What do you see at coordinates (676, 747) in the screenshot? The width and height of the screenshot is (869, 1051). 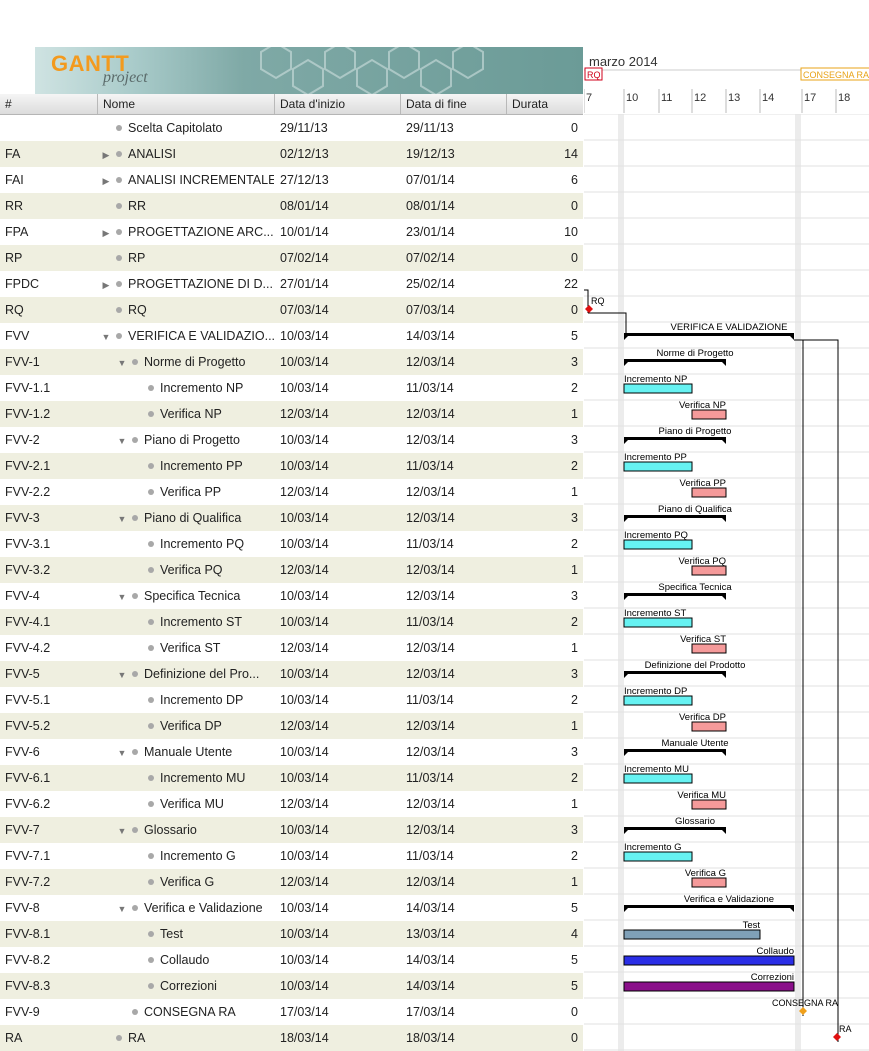 I see `gantt-summary: Manuale Utente` at bounding box center [676, 747].